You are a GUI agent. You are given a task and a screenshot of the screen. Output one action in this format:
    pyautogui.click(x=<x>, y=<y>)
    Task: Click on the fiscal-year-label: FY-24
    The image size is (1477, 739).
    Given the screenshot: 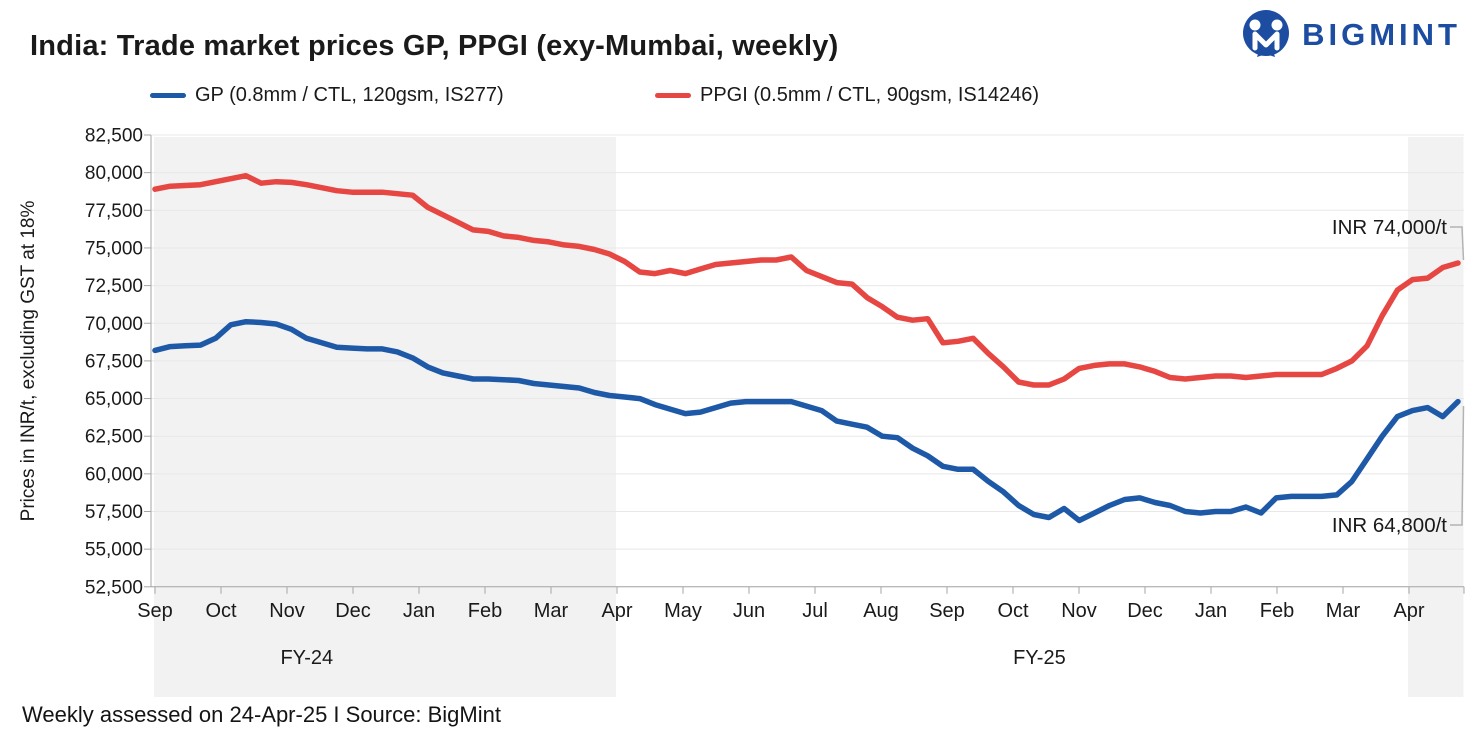 What is the action you would take?
    pyautogui.click(x=306, y=658)
    